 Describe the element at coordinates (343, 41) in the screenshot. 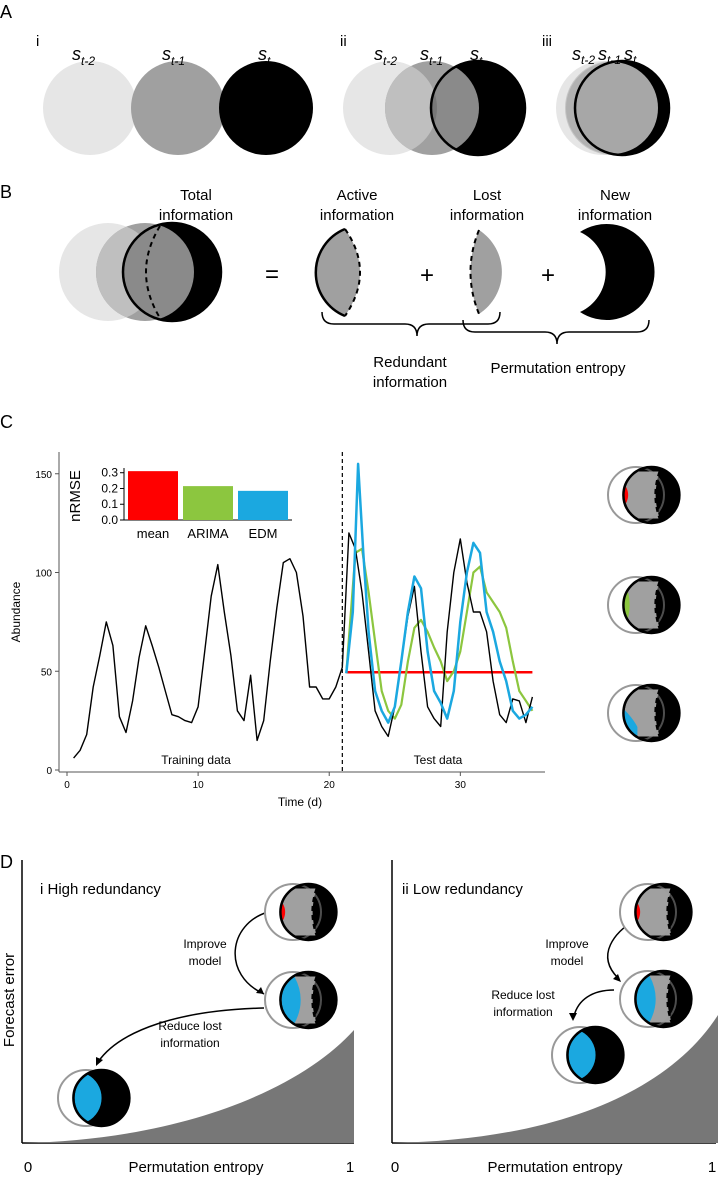

I see `panel-a-sub-ii: ii` at that location.